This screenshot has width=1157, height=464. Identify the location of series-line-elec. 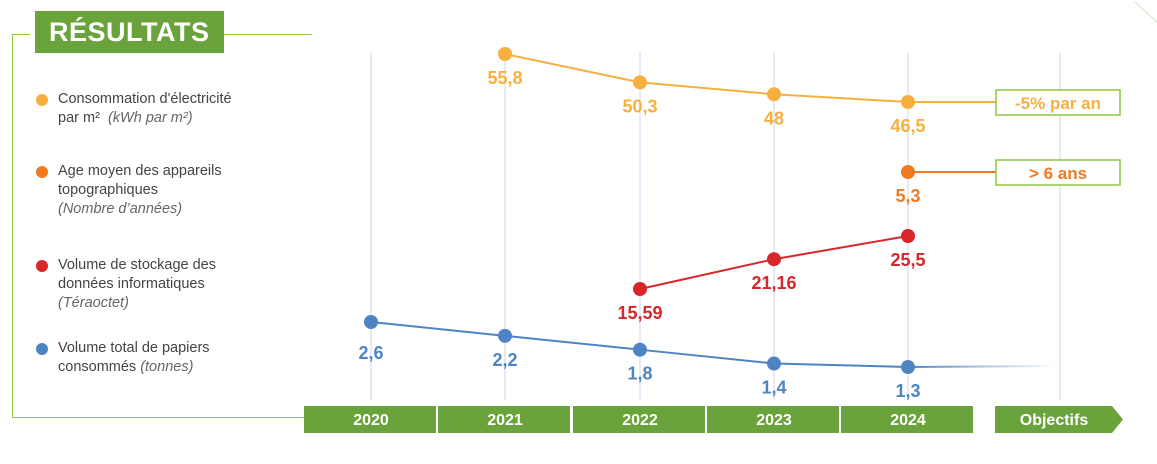
(706, 78).